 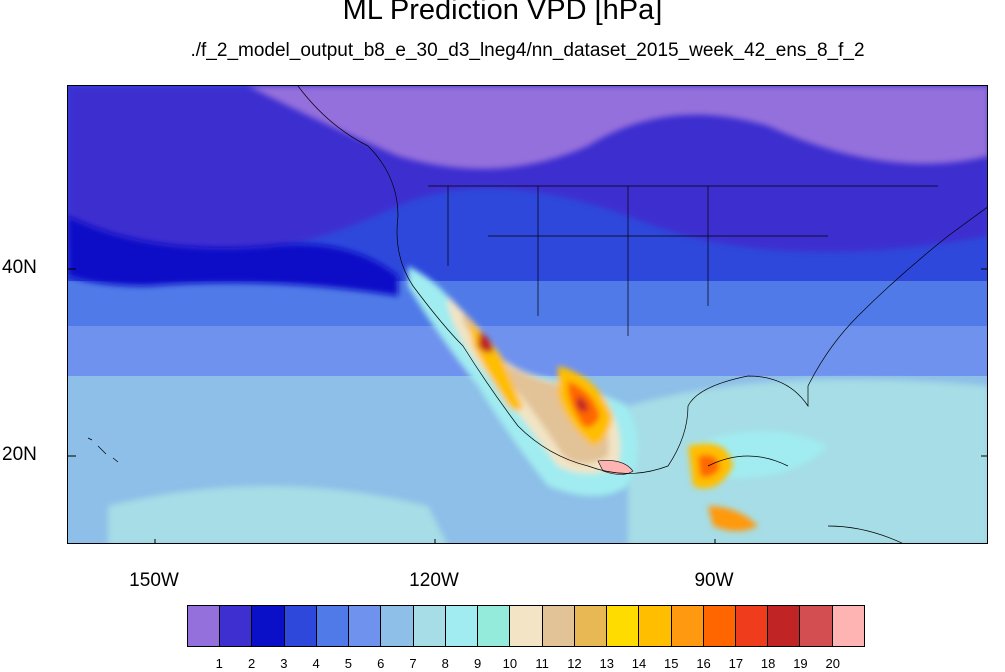 I want to click on colorbar-tick-label: 14, so click(x=639, y=663).